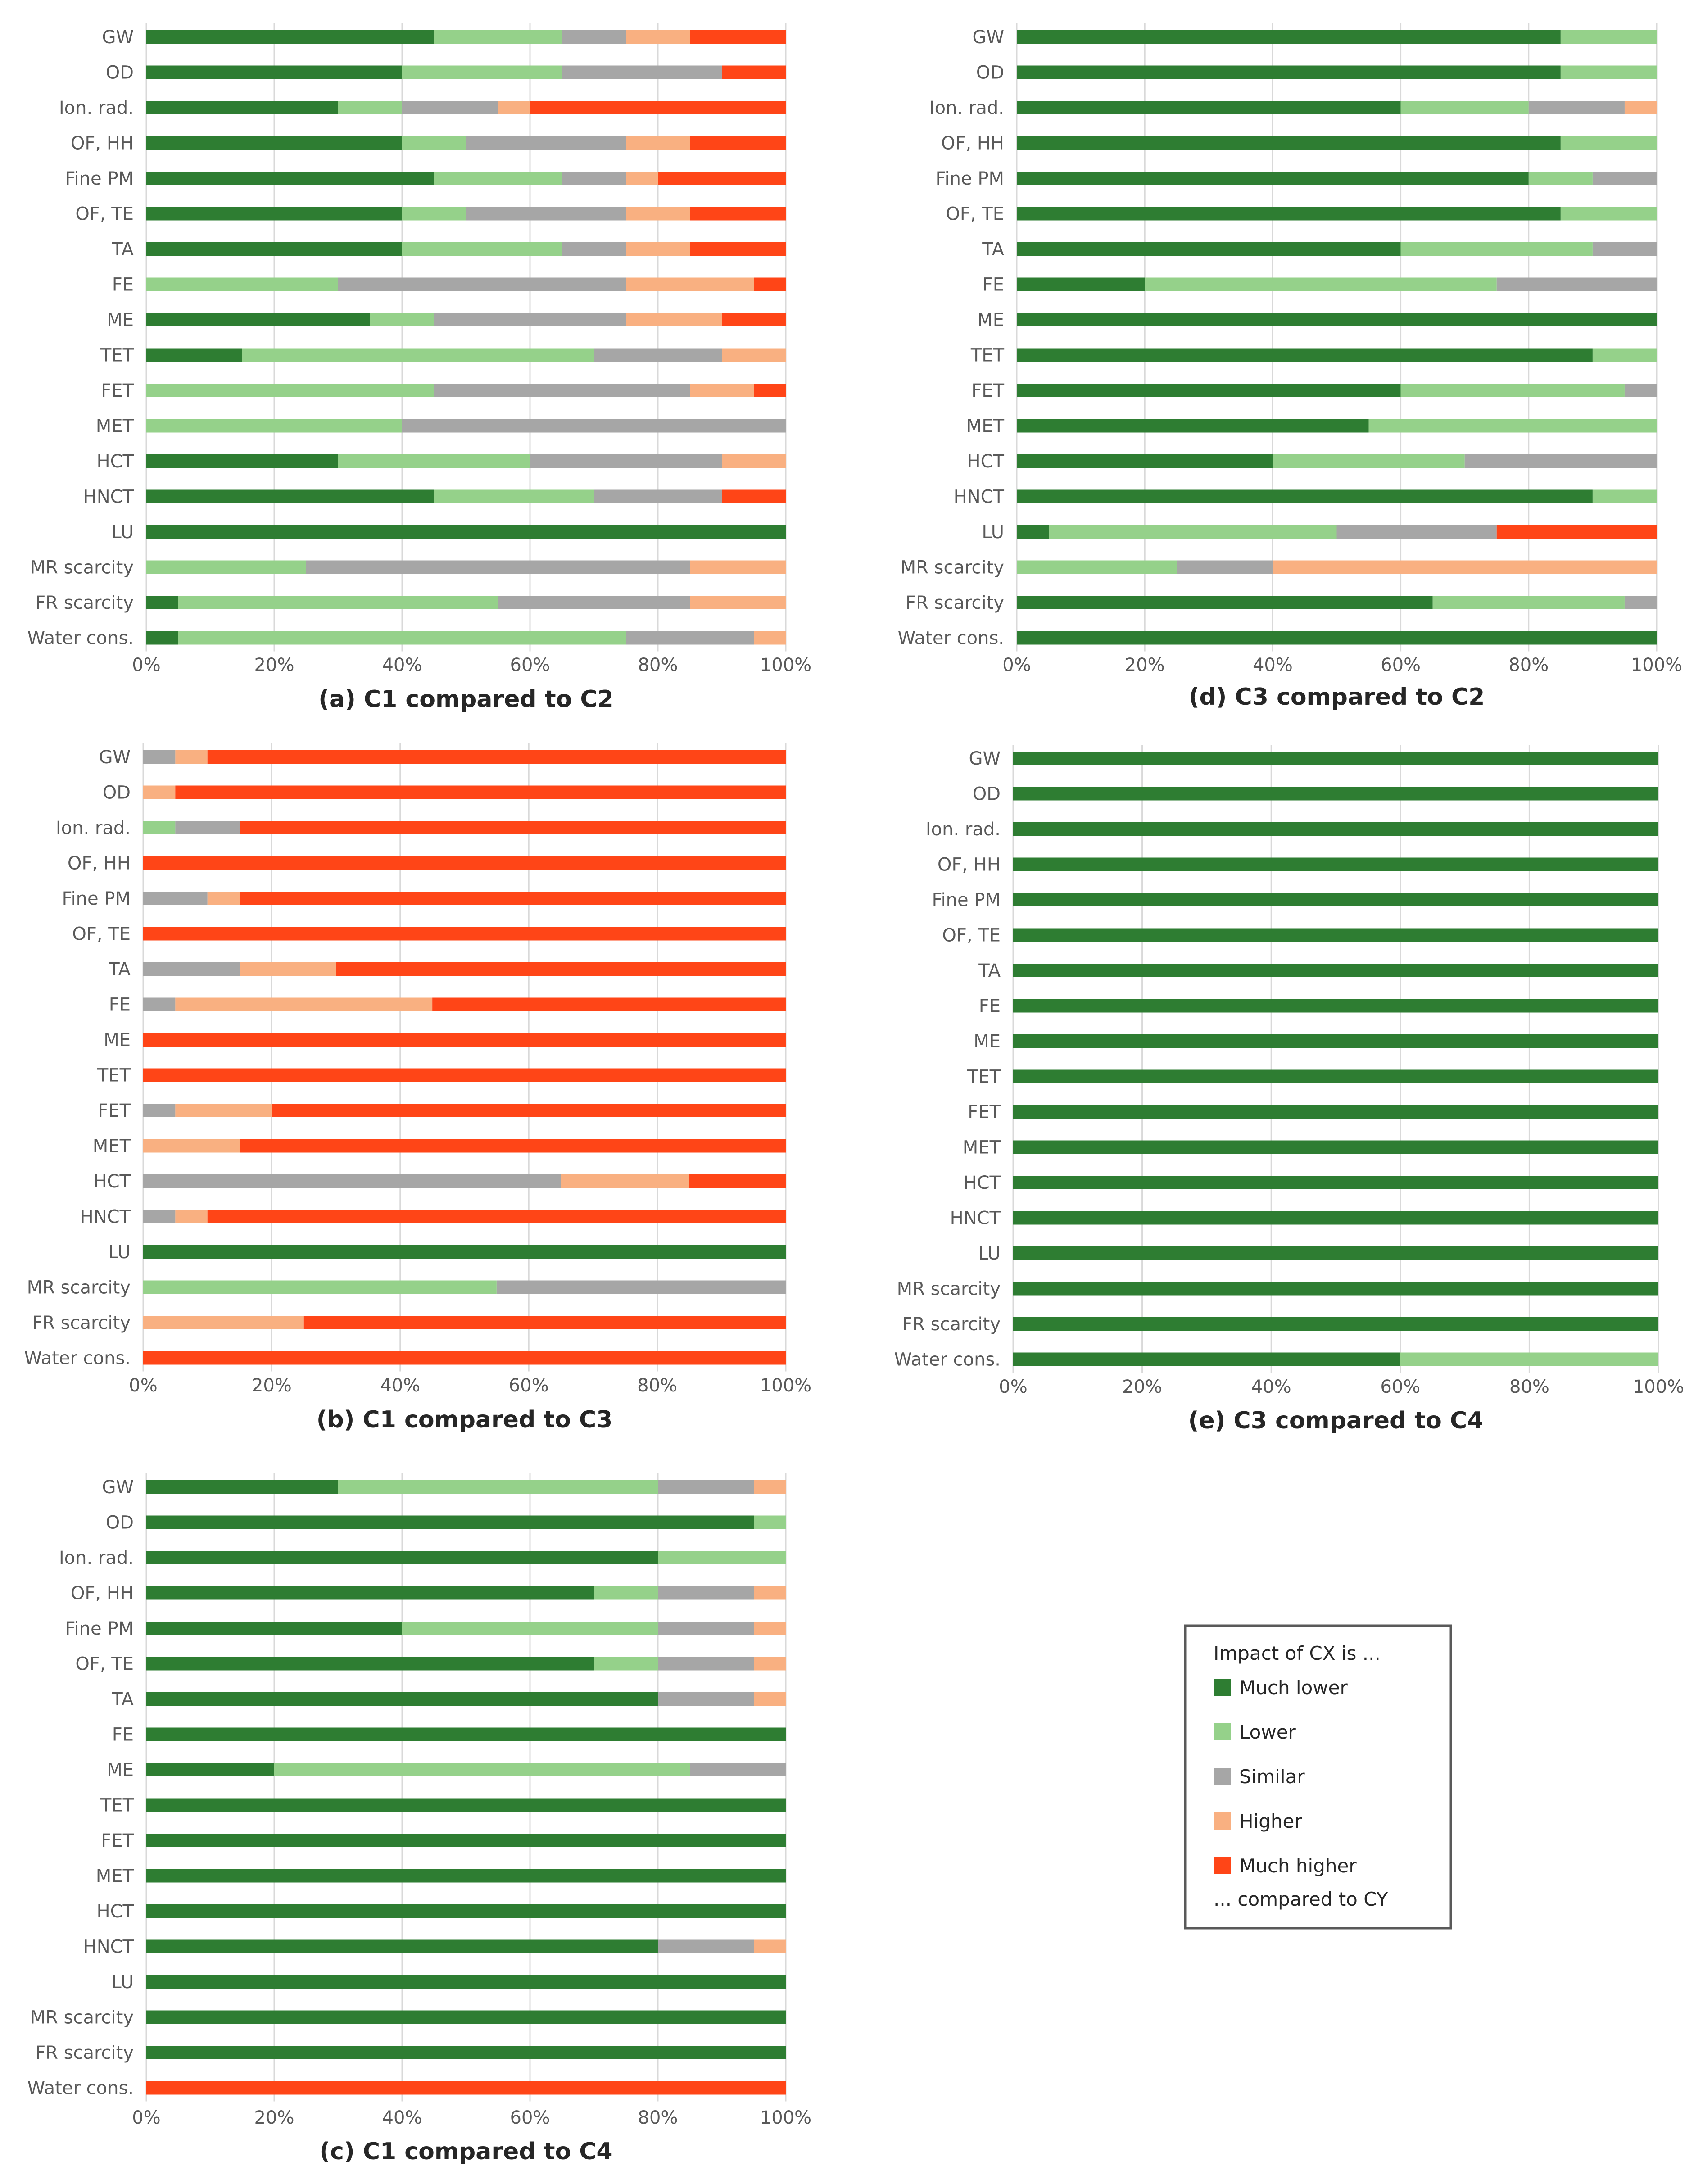 The height and width of the screenshot is (2184, 1703). What do you see at coordinates (118, 1487) in the screenshot?
I see `category-label: GW` at bounding box center [118, 1487].